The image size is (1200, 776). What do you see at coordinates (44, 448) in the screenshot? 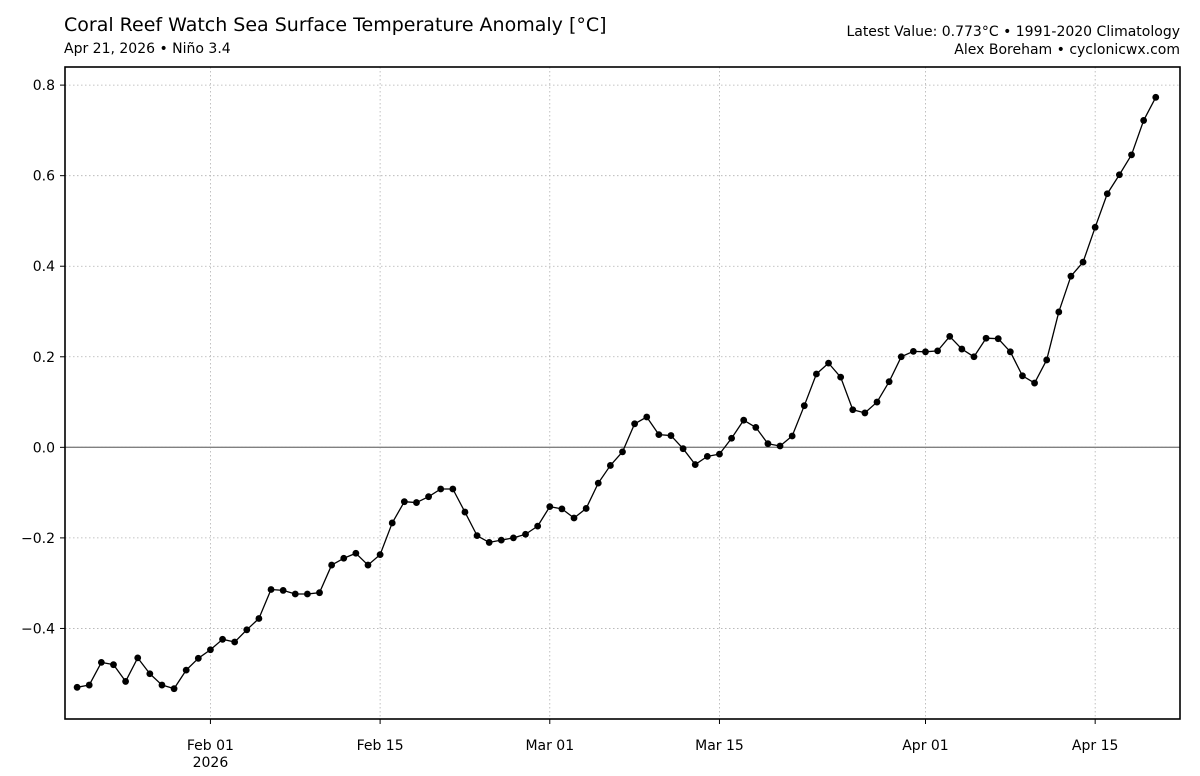
I see `y-tick-label: 0.0` at bounding box center [44, 448].